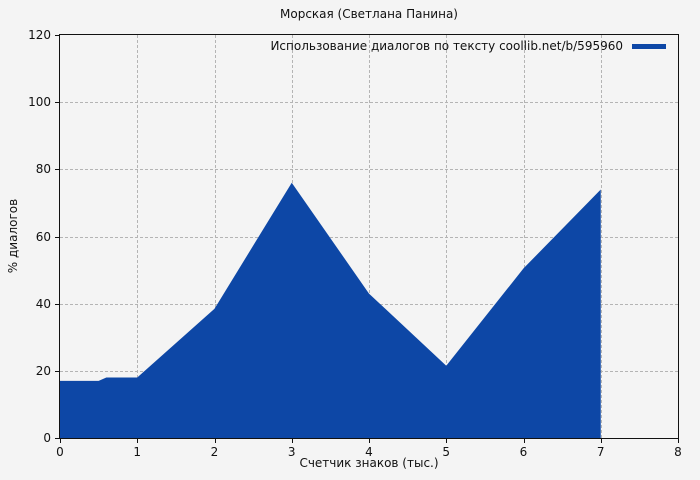  Describe the element at coordinates (137, 452) in the screenshot. I see `x-tick-label: 1` at that location.